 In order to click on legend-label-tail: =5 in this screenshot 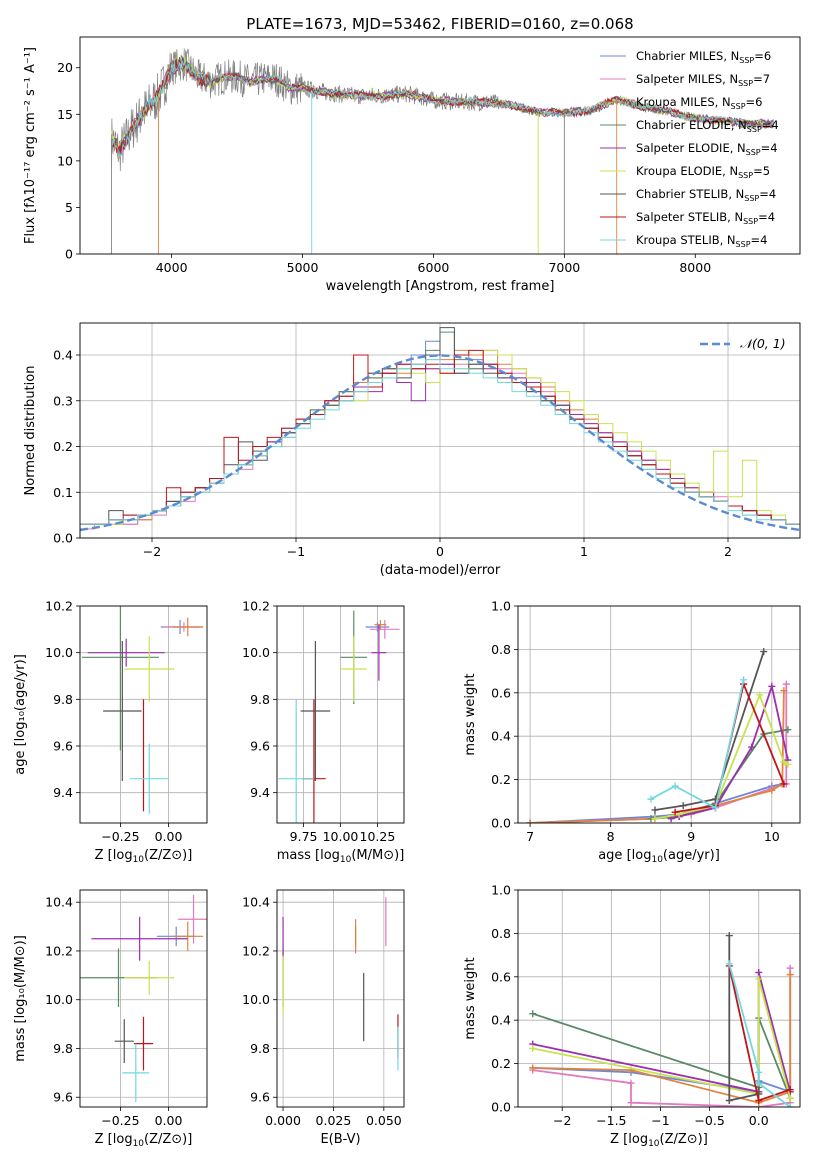, I will do `click(761, 171)`.